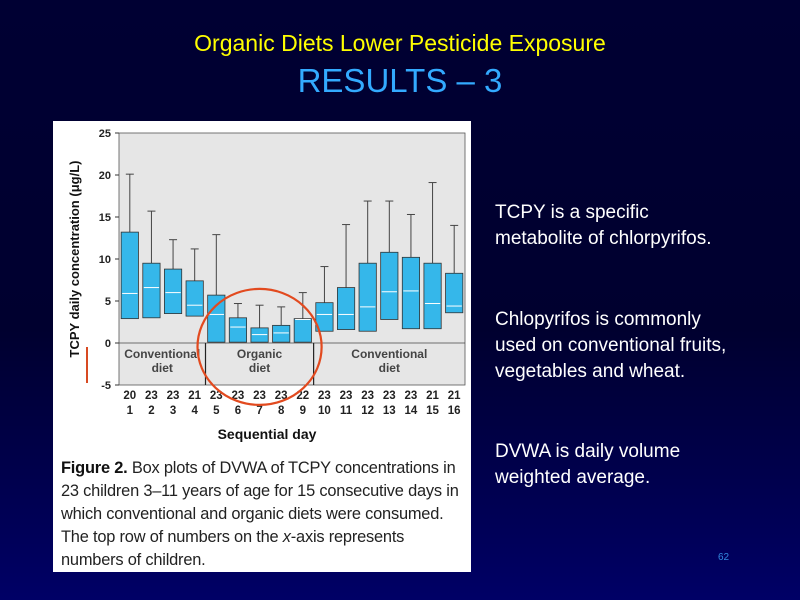  I want to click on note-line: TCPY is a specific, so click(572, 212).